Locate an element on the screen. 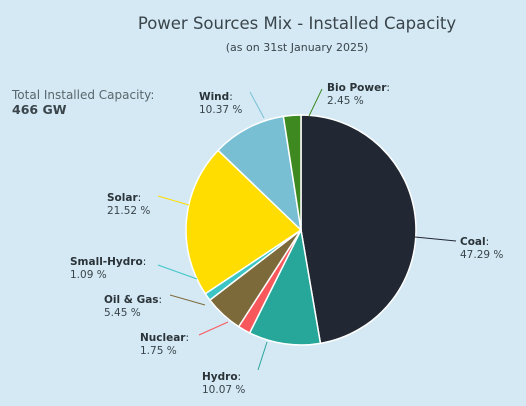  slice-value-small-hydro: 1.09 % is located at coordinates (88, 275).